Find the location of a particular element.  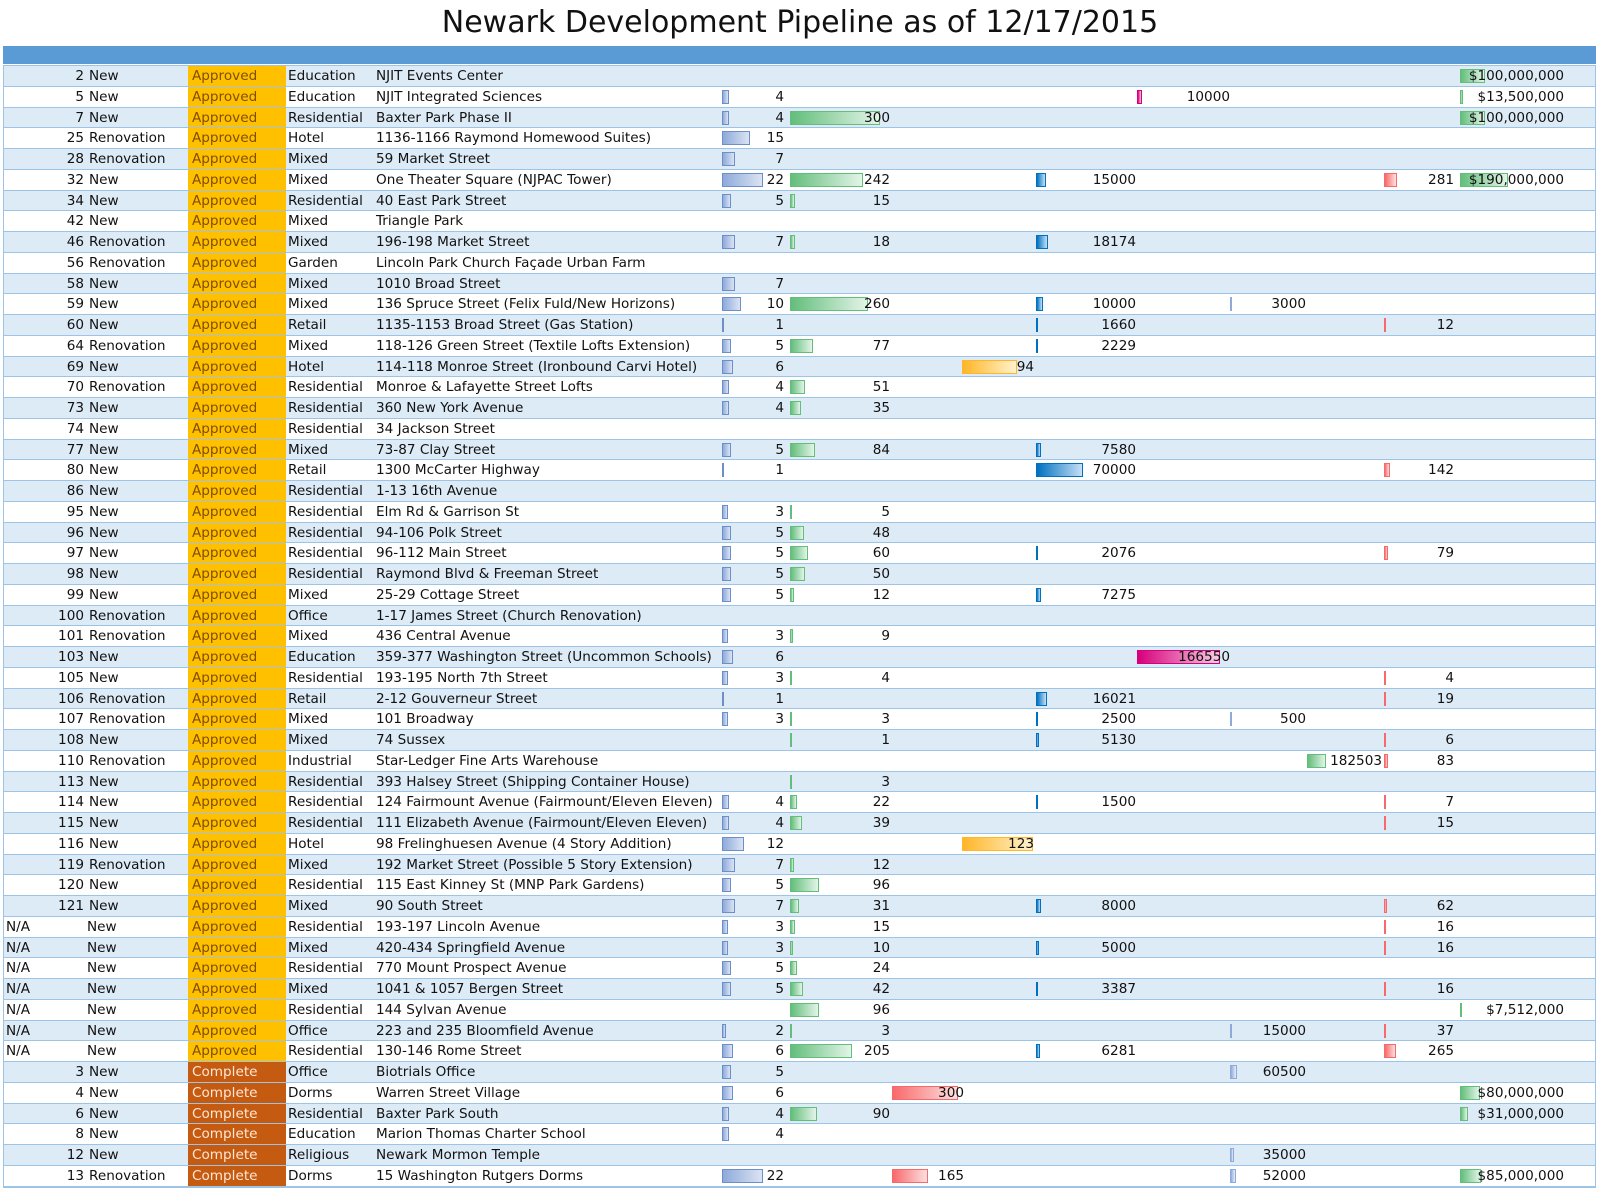

stories-value: 4 is located at coordinates (779, 408).